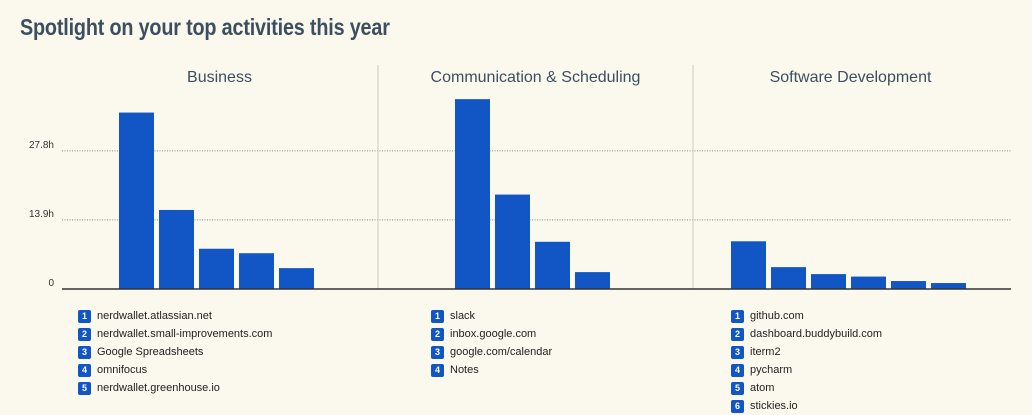 The width and height of the screenshot is (1032, 415). What do you see at coordinates (501, 352) in the screenshot?
I see `legend-label: google.com/calendar` at bounding box center [501, 352].